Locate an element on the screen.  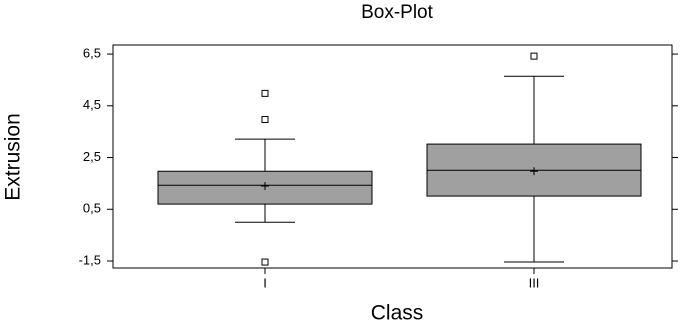
x-axis-label: Class is located at coordinates (397, 313).